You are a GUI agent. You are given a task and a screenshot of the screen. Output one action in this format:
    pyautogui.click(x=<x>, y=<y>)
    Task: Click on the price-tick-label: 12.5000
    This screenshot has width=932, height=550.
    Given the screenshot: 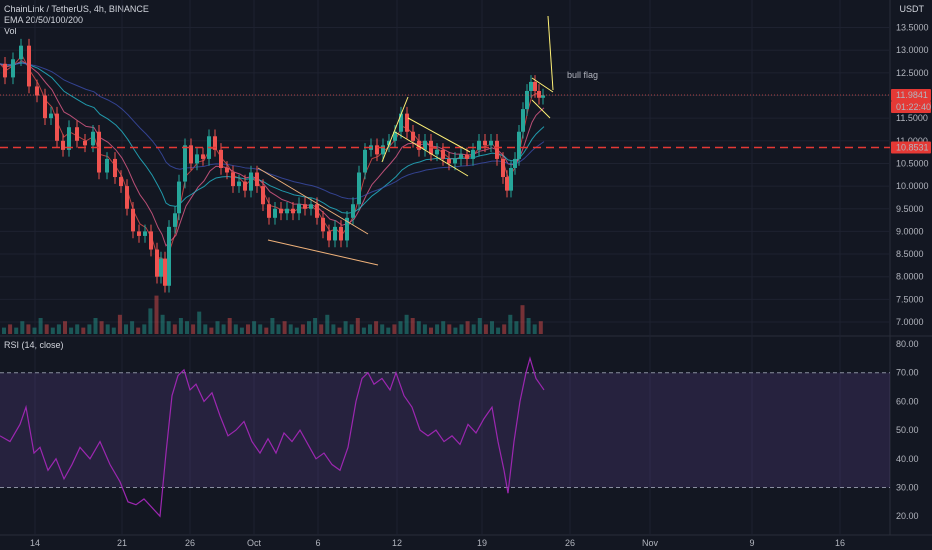 What is the action you would take?
    pyautogui.click(x=912, y=73)
    